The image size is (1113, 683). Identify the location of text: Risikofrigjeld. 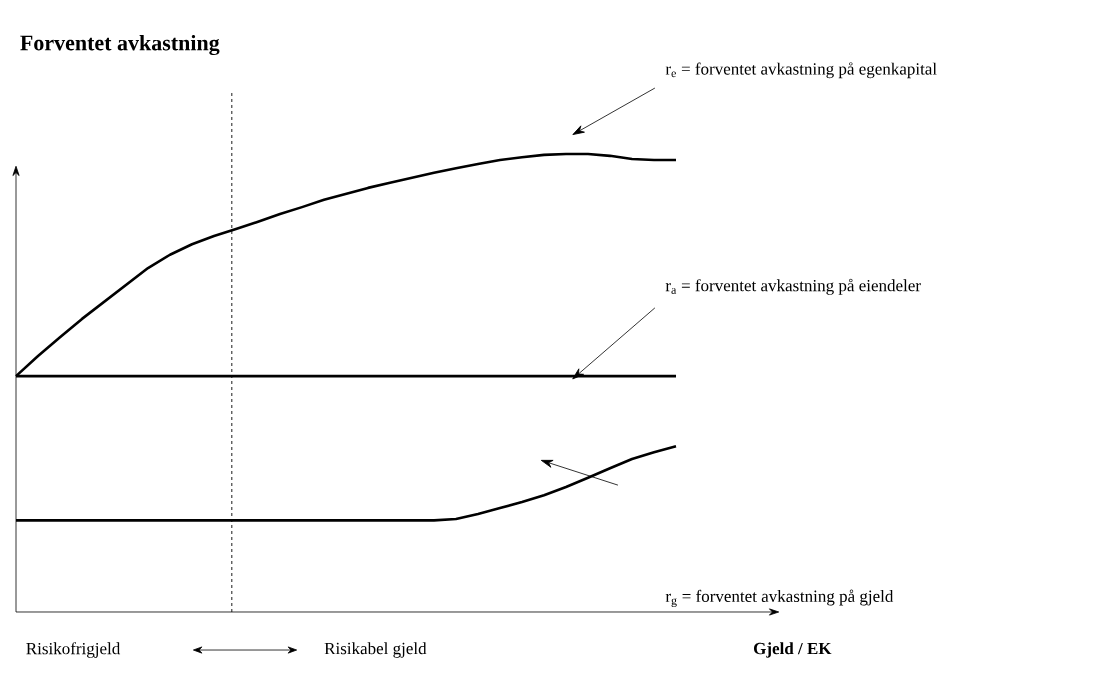
(73, 650).